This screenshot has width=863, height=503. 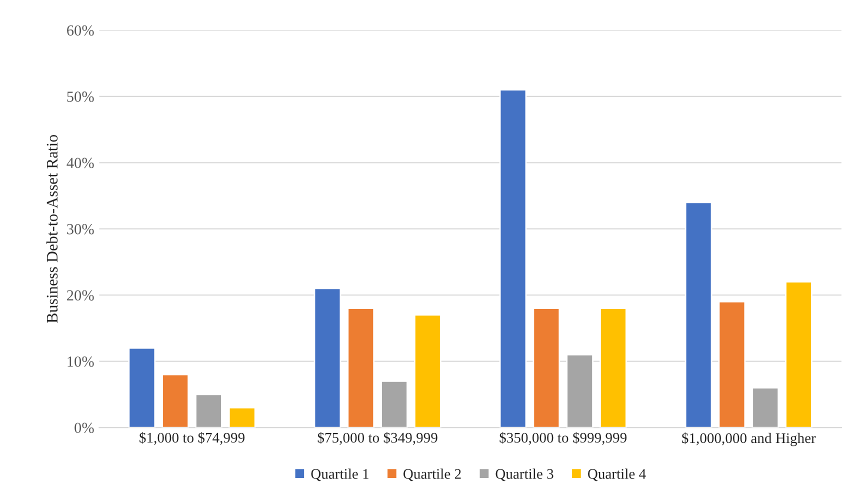 I want to click on legend-label: Quartile 4, so click(x=617, y=475).